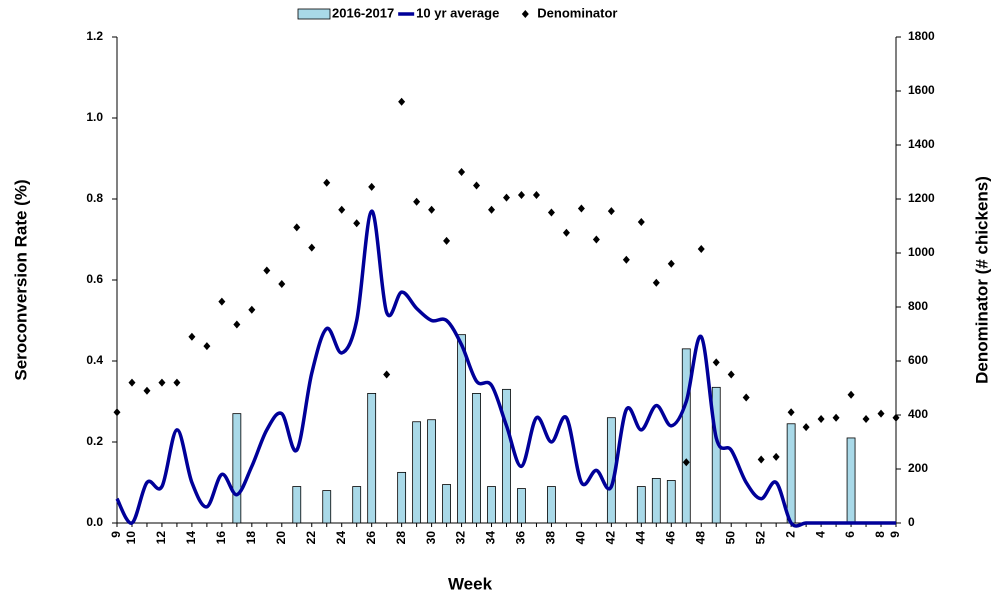 This screenshot has width=995, height=599. What do you see at coordinates (94, 522) in the screenshot?
I see `y-tick-label: 0.0` at bounding box center [94, 522].